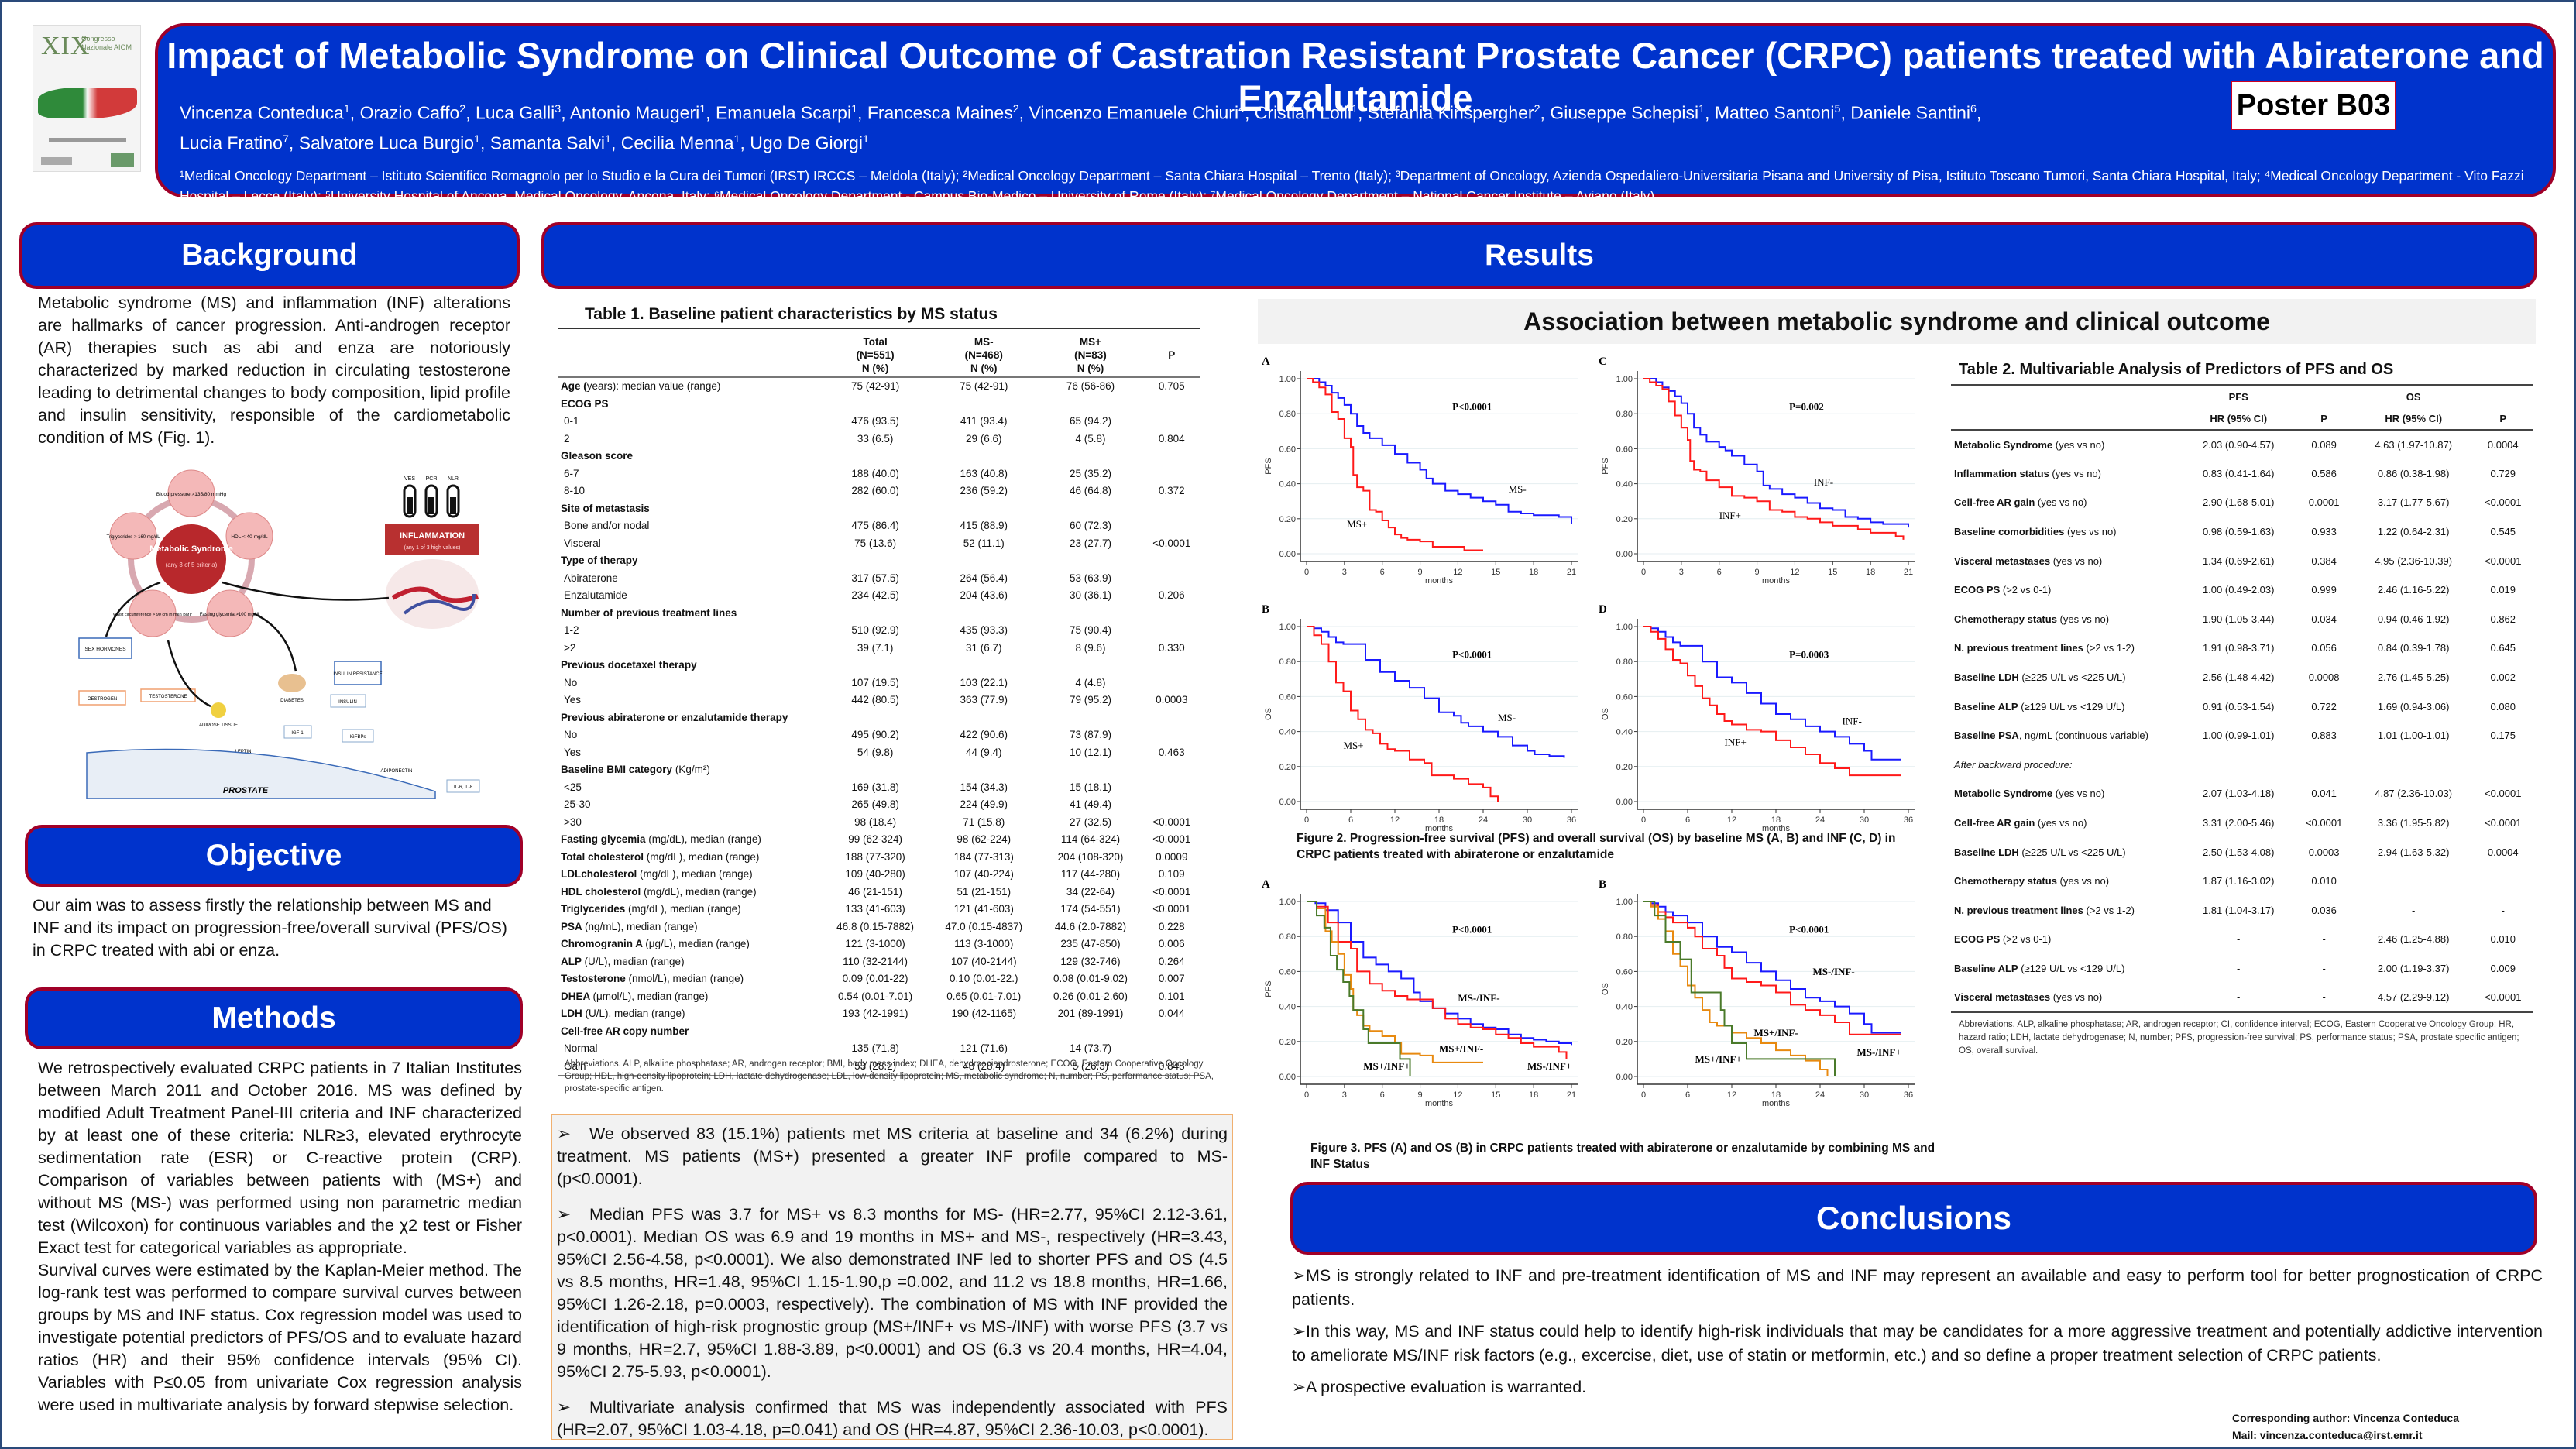 This screenshot has height=1449, width=2576. What do you see at coordinates (262, 112) in the screenshot?
I see `author-name: Vincenza Conteduca` at bounding box center [262, 112].